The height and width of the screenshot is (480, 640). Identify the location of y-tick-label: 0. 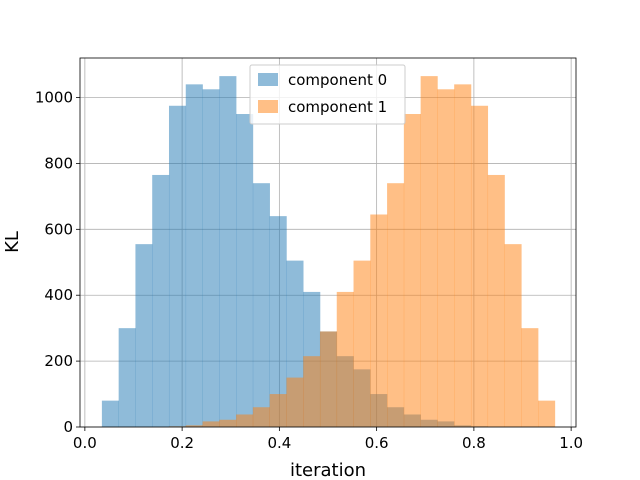
(68, 427).